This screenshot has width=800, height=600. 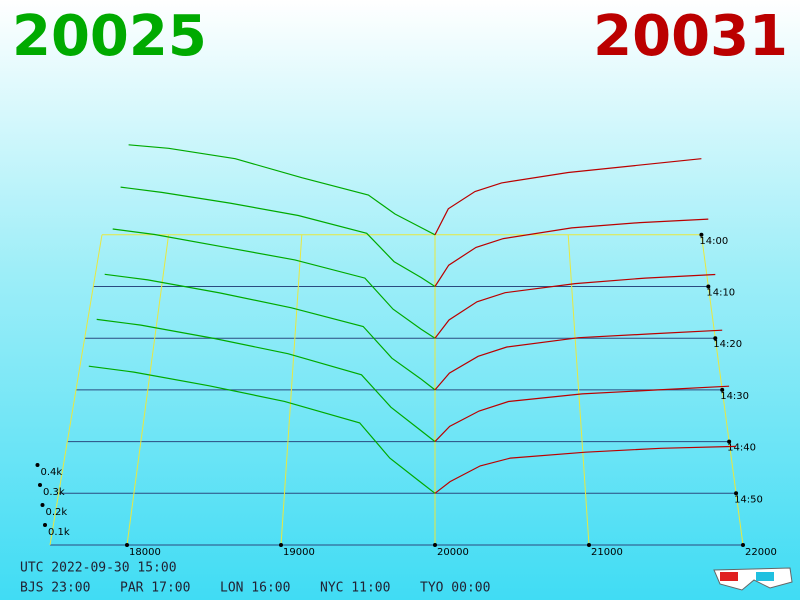 I want to click on x-tick-label: 18000, so click(x=145, y=552).